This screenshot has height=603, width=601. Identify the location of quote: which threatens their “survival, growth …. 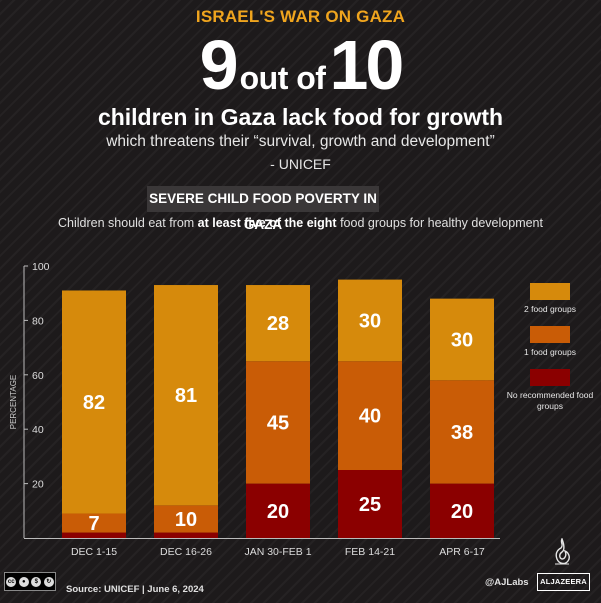
(300, 141).